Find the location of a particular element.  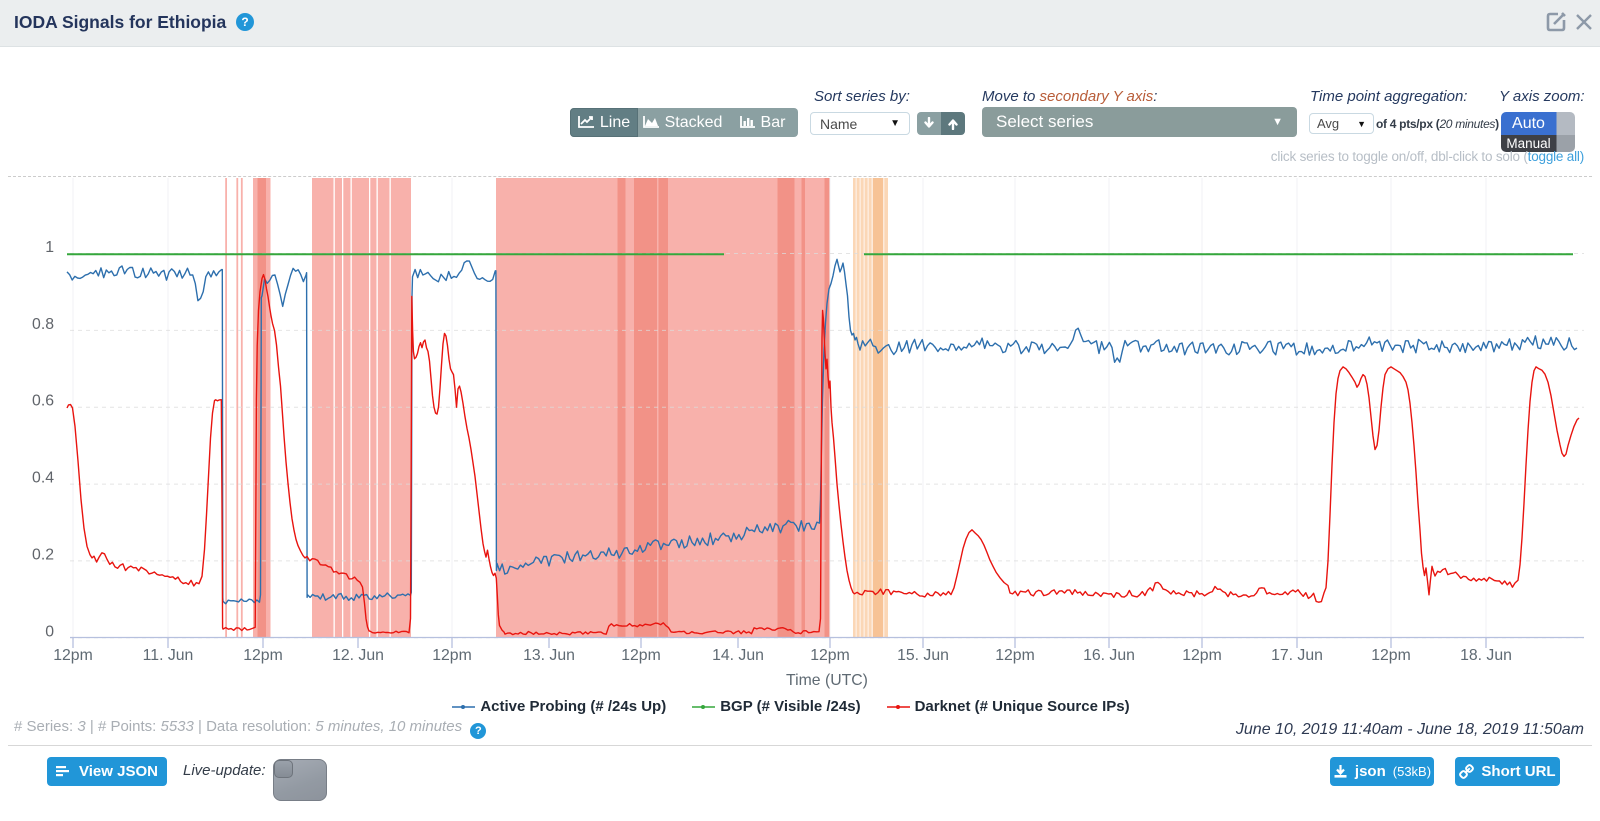

svg-text: 0.4 is located at coordinates (43, 478).